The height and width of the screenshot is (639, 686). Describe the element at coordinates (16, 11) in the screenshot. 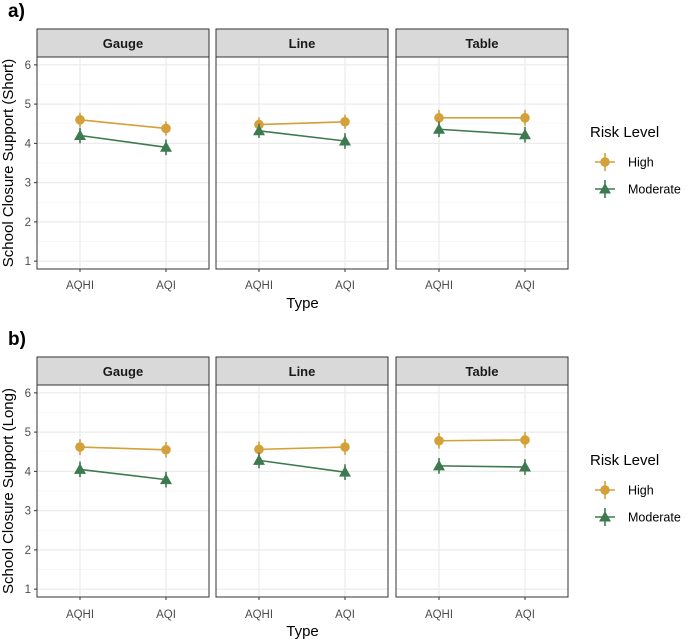

I see `panel-label: a)` at that location.